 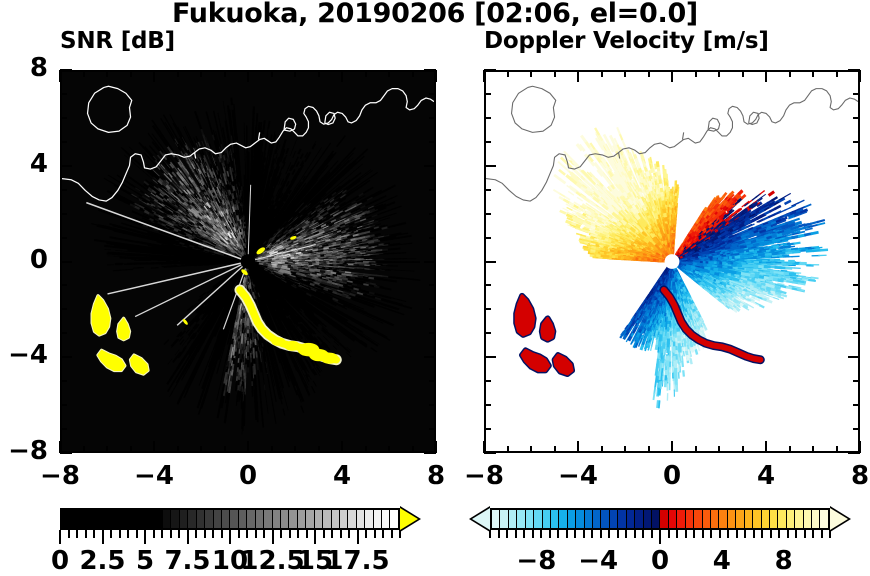 What do you see at coordinates (435, 14) in the screenshot?
I see `figure-suptitle: Fukuoka, 20190206 [02:06, el=0.0]` at bounding box center [435, 14].